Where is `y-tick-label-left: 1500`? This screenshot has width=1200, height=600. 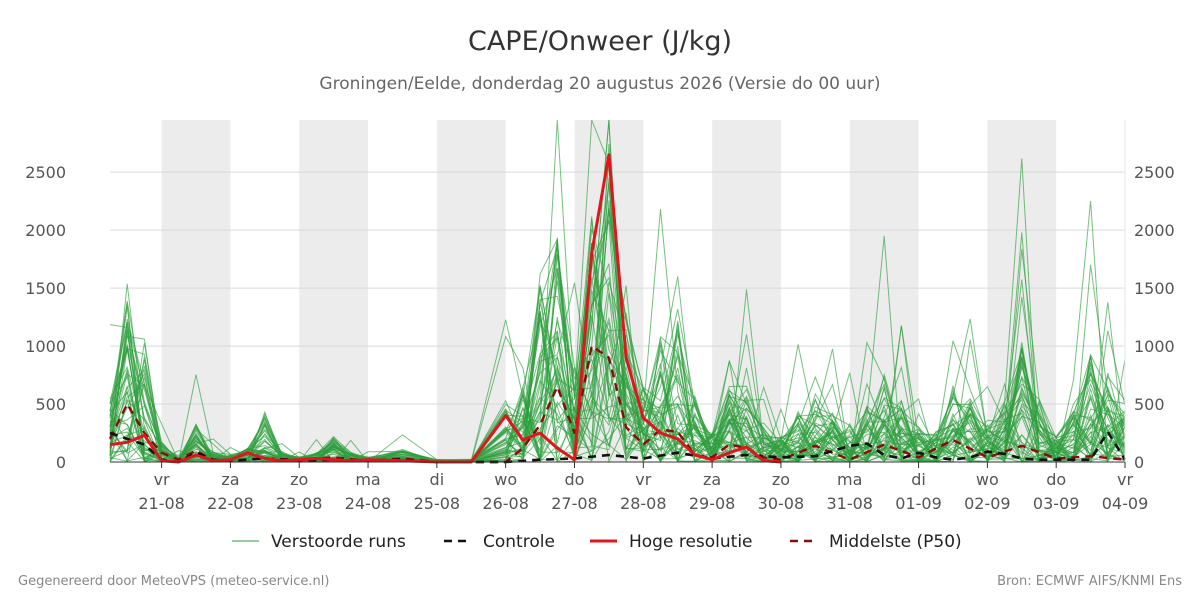
y-tick-label-left: 1500 is located at coordinates (45, 288).